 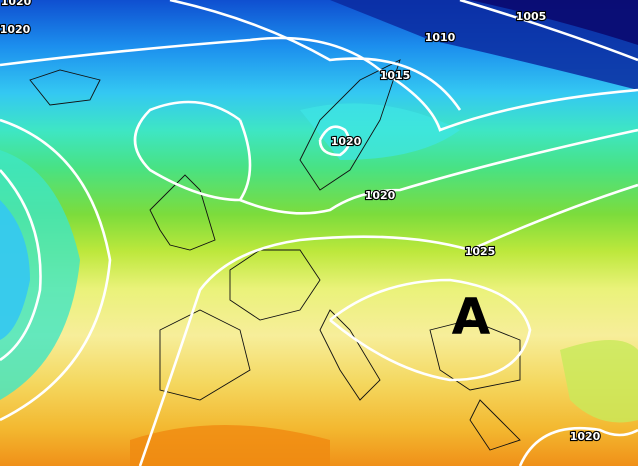 I want to click on isobar-label: 1005, so click(x=531, y=16).